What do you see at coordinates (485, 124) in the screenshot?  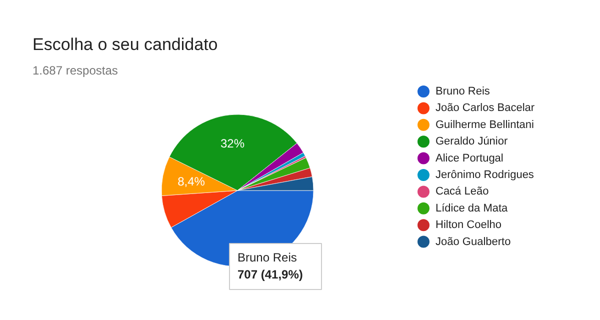 I see `legend-label: Guilherme Bellintani` at bounding box center [485, 124].